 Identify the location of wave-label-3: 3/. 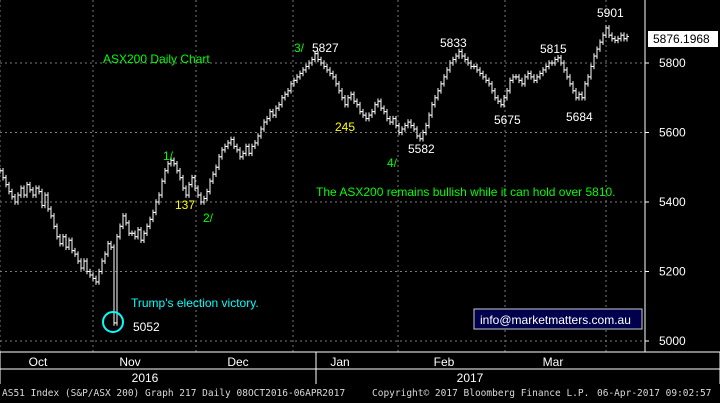
(299, 48).